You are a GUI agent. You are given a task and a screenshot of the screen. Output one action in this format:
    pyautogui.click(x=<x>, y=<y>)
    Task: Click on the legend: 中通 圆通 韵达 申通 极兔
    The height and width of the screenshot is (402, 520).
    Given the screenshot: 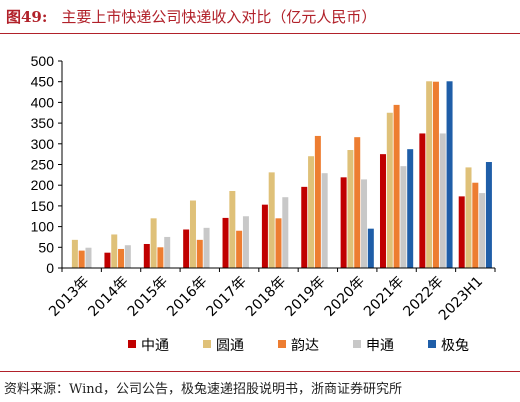 What is the action you would take?
    pyautogui.click(x=298, y=346)
    